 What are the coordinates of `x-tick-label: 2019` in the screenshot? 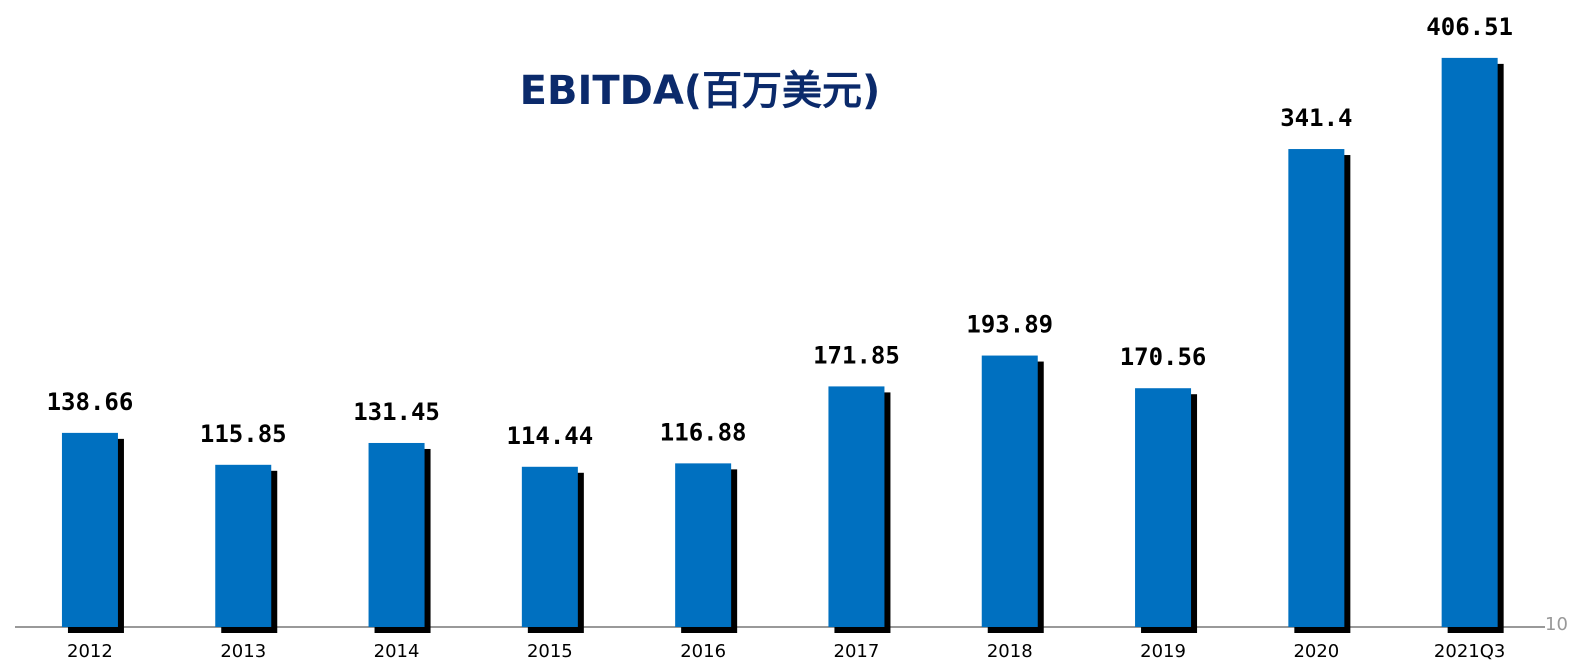 It's located at (1163, 651).